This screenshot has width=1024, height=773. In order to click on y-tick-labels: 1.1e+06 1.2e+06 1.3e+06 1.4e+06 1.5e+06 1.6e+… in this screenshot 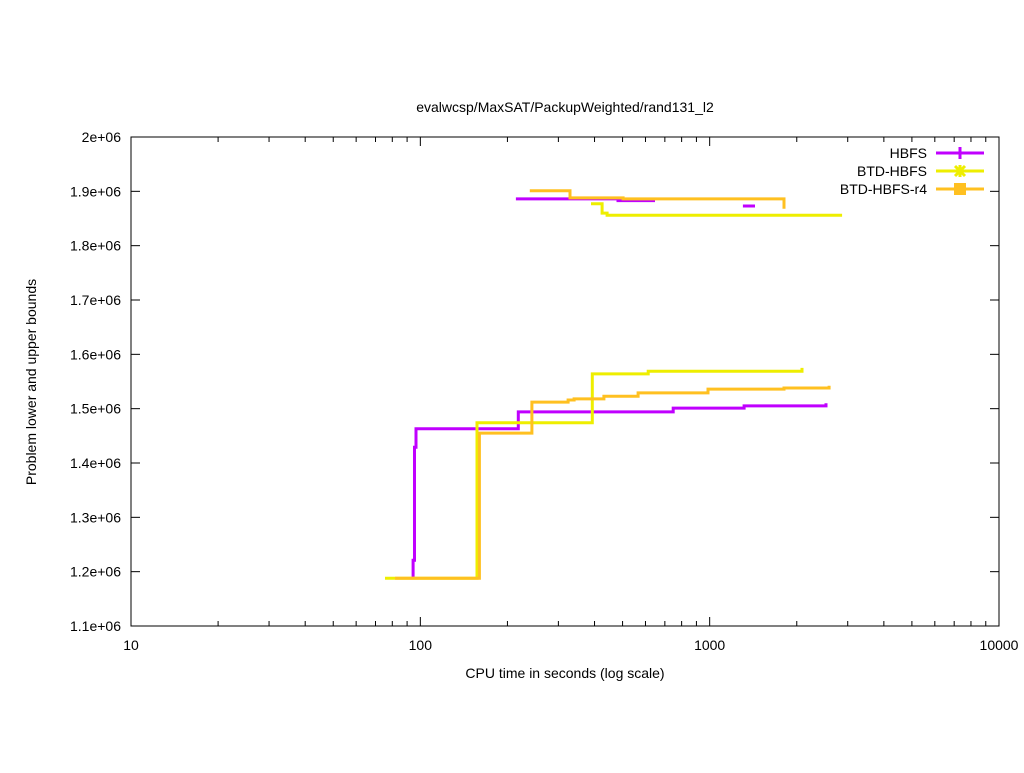, I will do `click(95, 381)`.